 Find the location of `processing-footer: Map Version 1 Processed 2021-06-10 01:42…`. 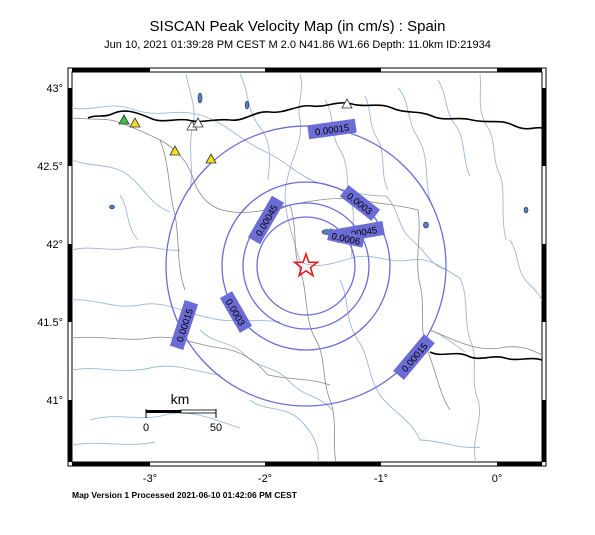

processing-footer: Map Version 1 Processed 2021-06-10 01:42… is located at coordinates (184, 495).